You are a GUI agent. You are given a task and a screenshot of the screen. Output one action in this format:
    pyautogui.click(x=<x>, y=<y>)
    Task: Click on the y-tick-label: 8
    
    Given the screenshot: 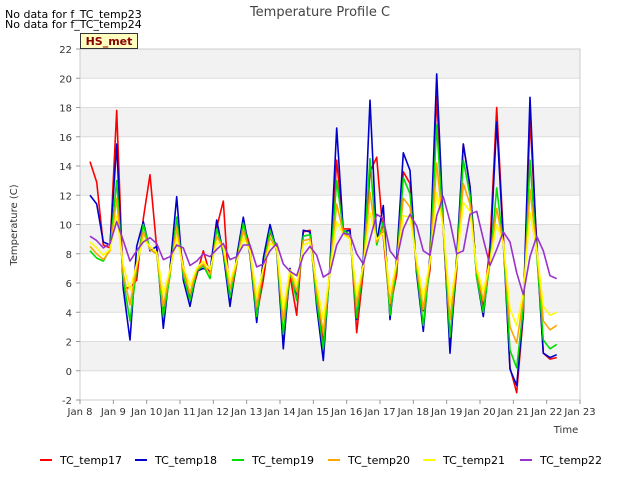 What is the action you would take?
    pyautogui.click(x=69, y=255)
    